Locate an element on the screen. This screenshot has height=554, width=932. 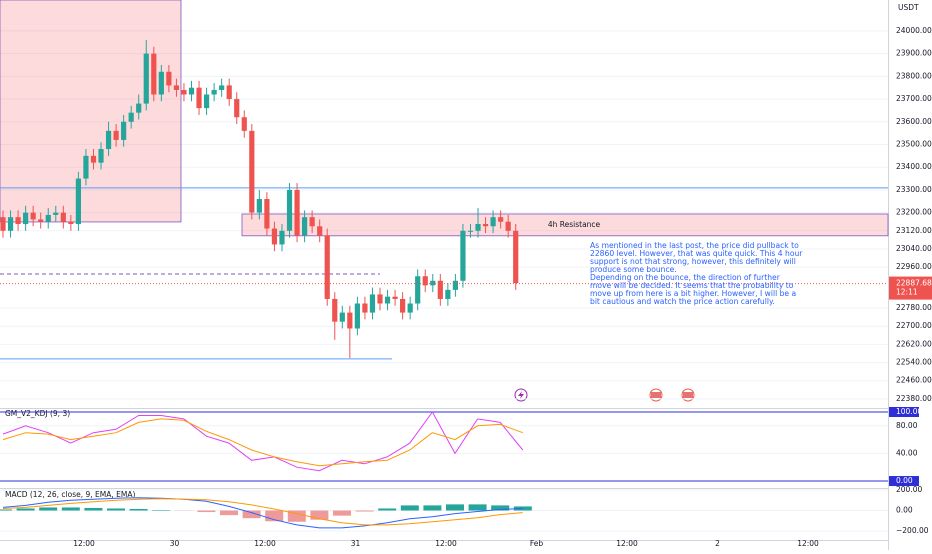
level-label: 100.00 is located at coordinates (909, 411).